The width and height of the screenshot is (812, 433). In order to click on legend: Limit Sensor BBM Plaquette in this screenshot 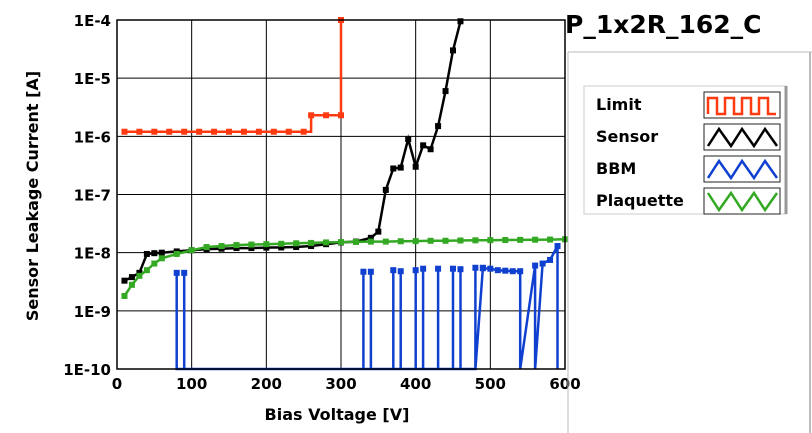, I will do `click(685, 150)`.